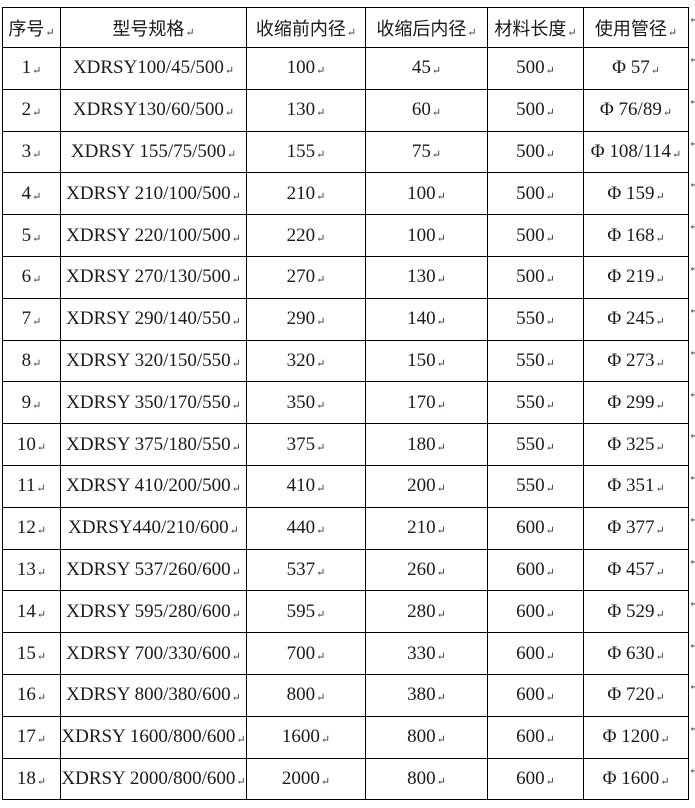 This screenshot has height=808, width=695. I want to click on column-header-no: 序号↵, so click(31, 27).